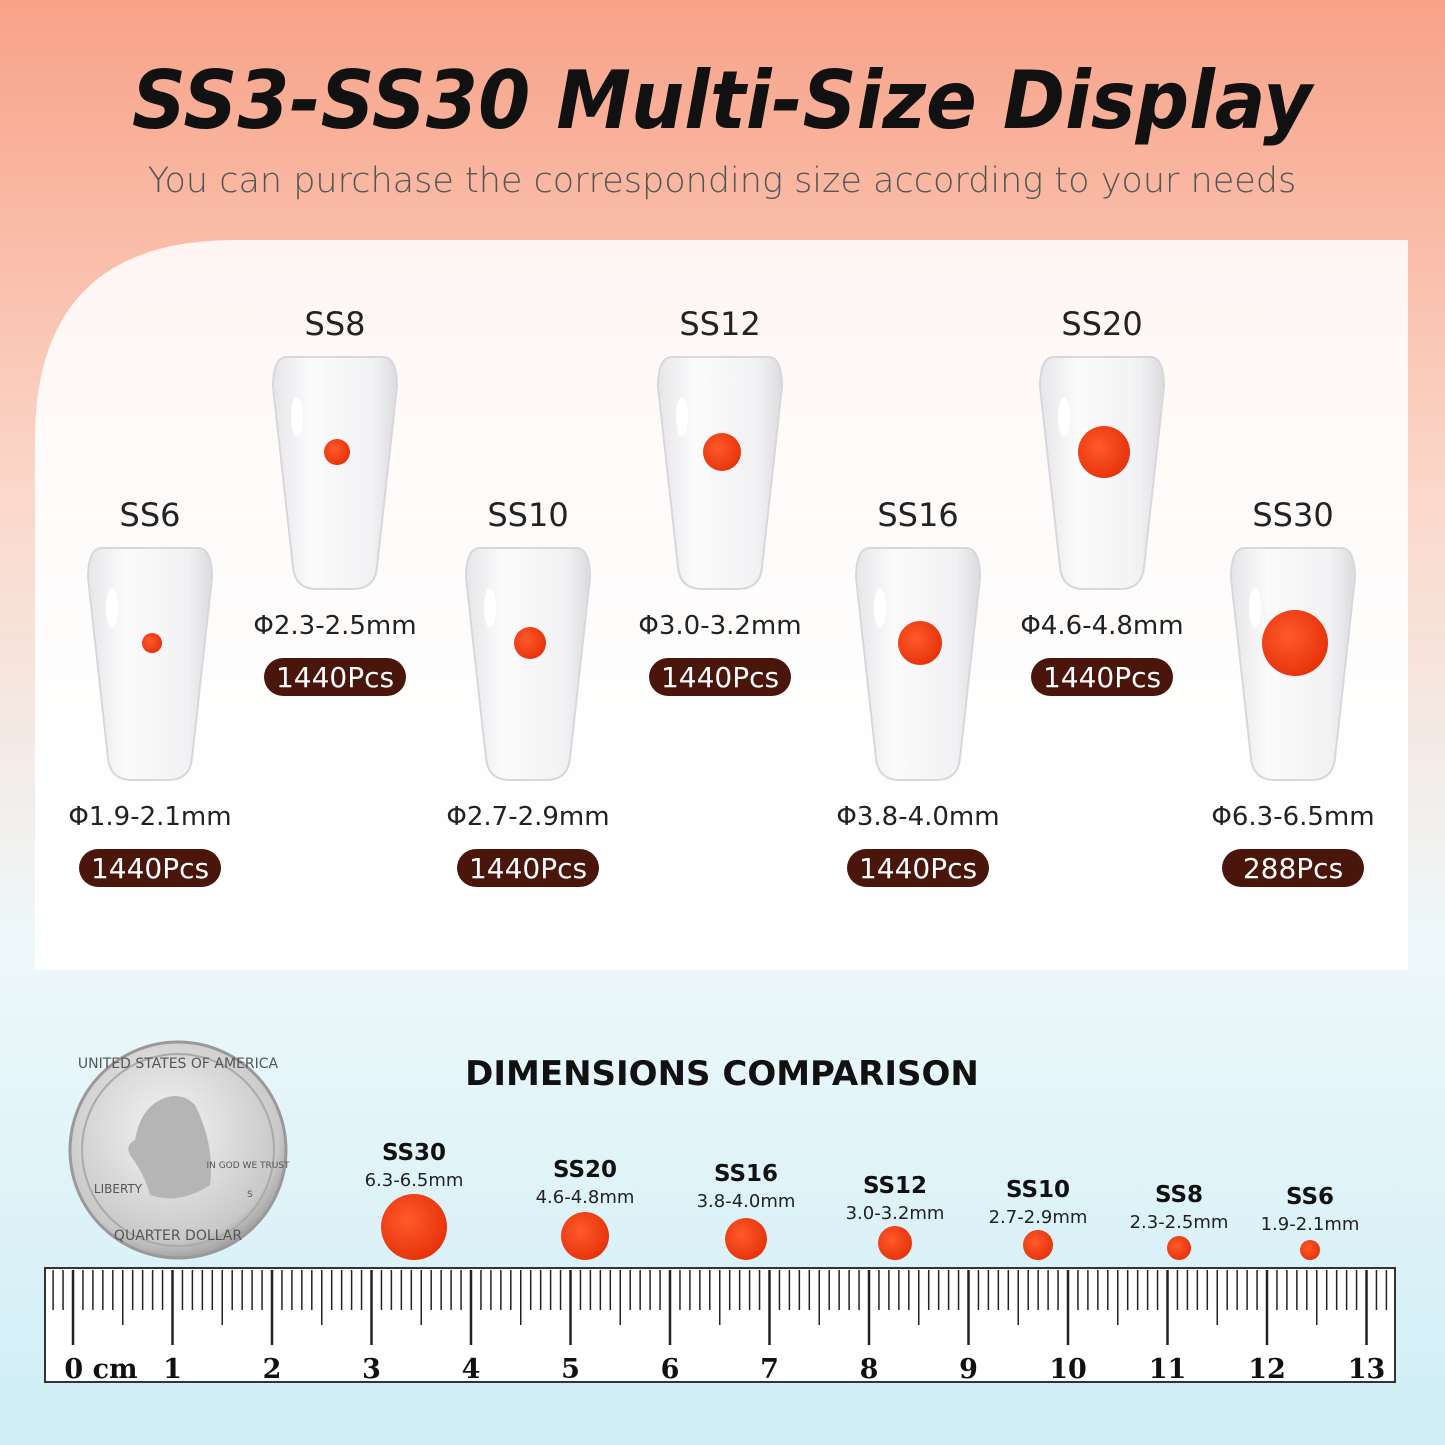  Describe the element at coordinates (527, 817) in the screenshot. I see `diameter: Φ2.7-2.9mm` at that location.